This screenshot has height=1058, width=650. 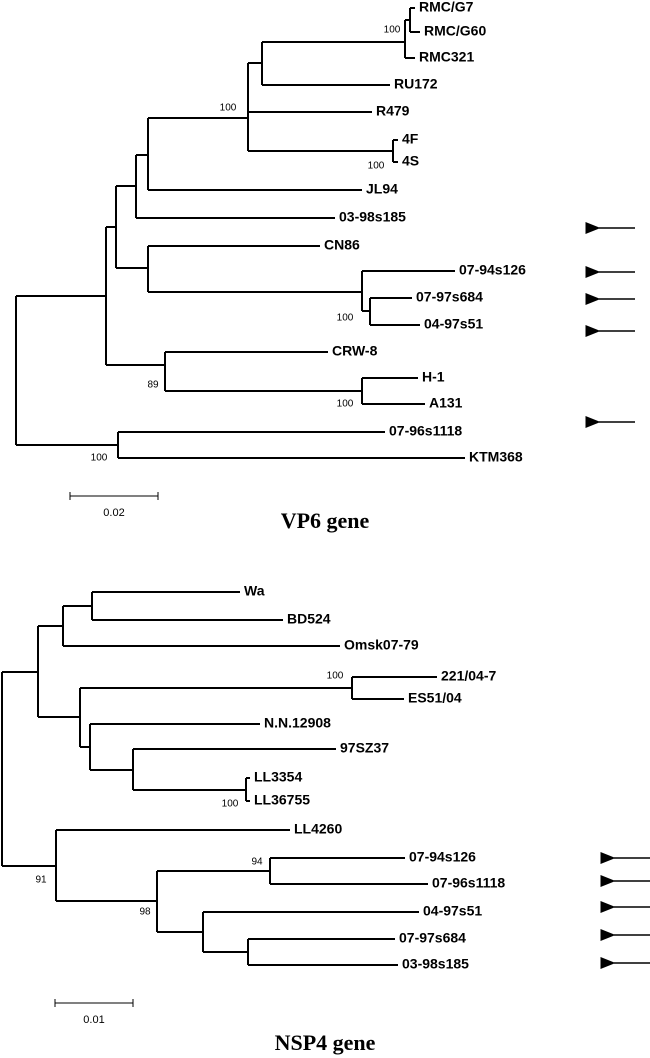 I want to click on leaf-label: RMC321, so click(x=446, y=57).